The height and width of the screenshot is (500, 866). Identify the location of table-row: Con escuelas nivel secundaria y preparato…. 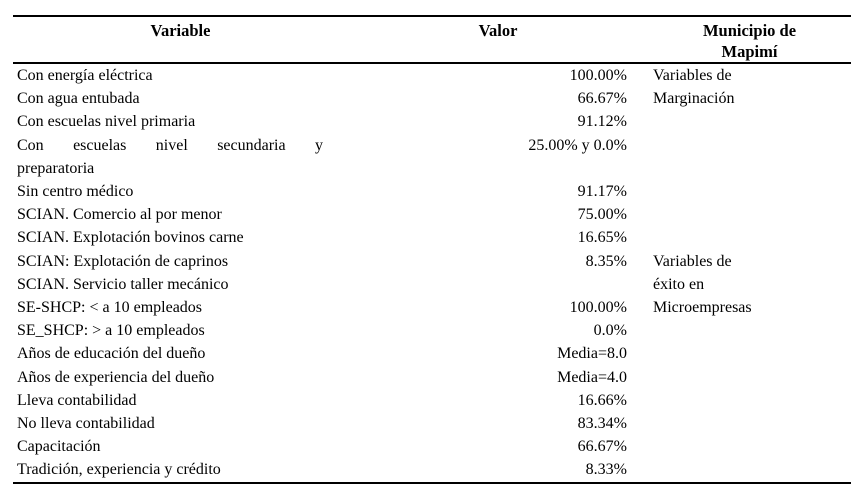
(432, 157).